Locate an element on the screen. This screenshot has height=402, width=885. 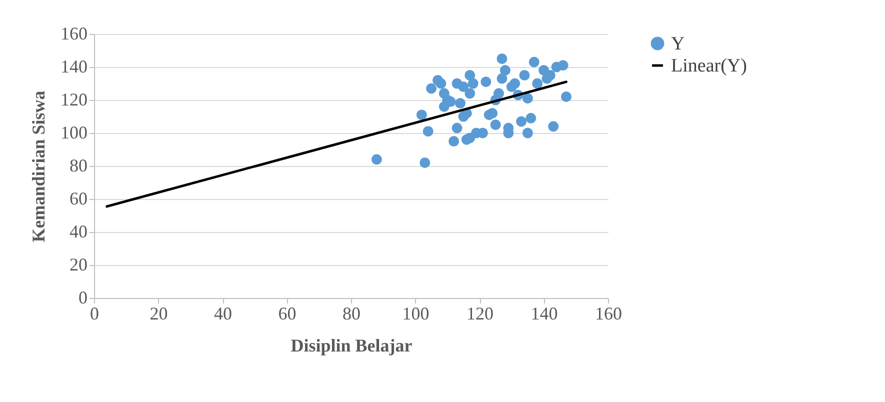
x-tick-label: 60 is located at coordinates (287, 314).